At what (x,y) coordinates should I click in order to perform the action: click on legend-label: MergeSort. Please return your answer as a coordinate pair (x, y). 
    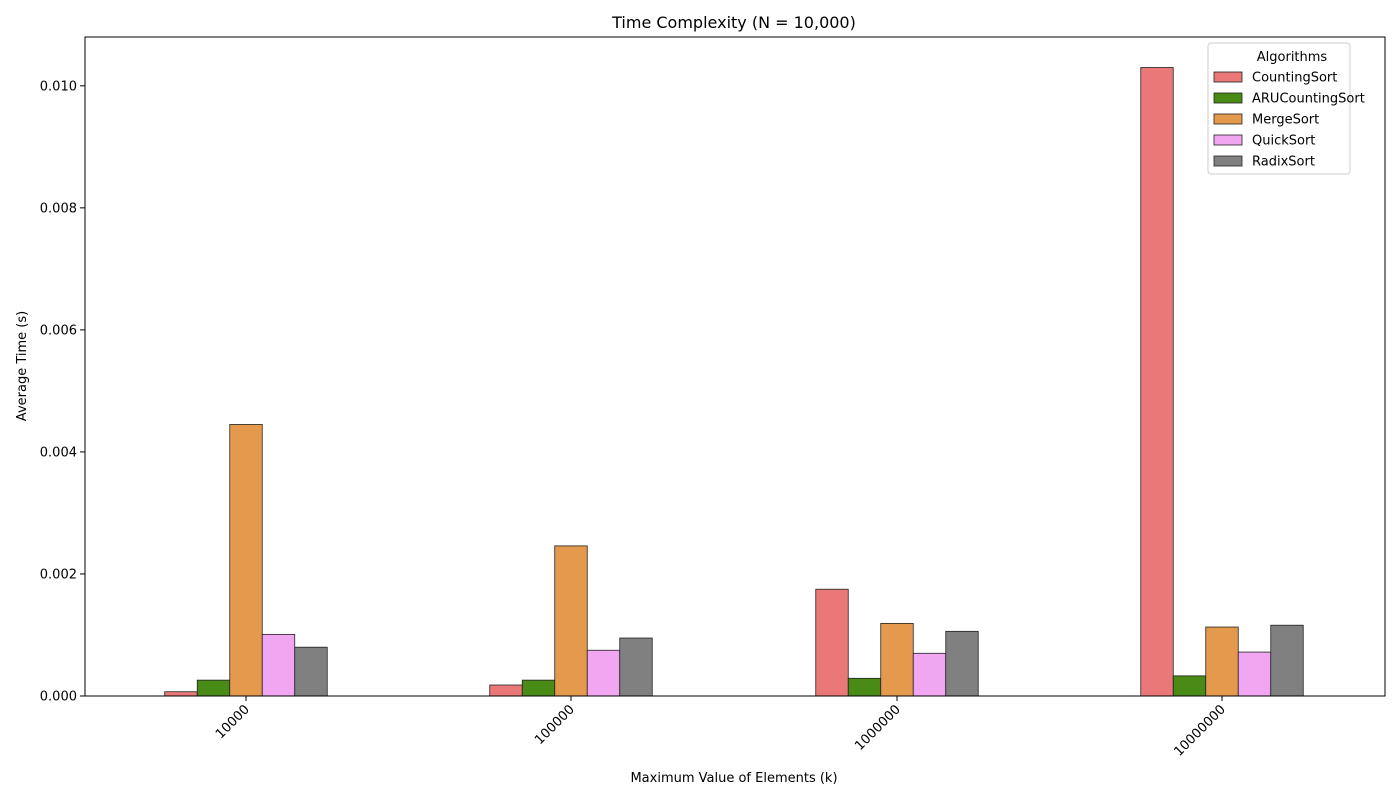
    Looking at the image, I should click on (1285, 120).